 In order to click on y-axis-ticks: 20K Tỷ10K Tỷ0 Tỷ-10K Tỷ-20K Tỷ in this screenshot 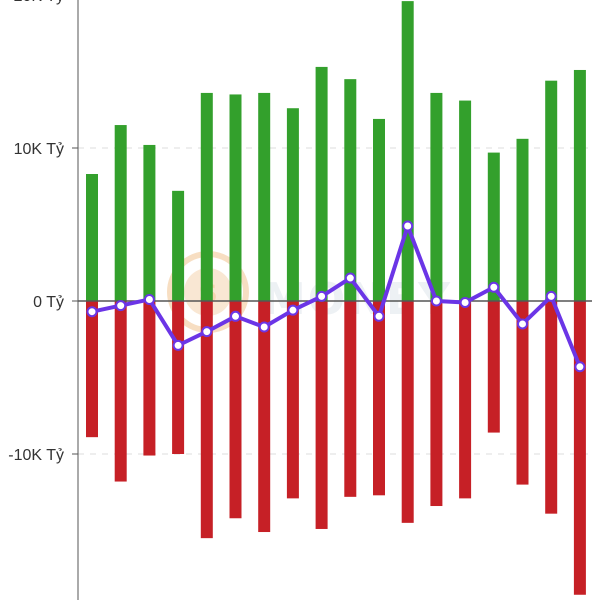, I will do `click(43, 232)`.